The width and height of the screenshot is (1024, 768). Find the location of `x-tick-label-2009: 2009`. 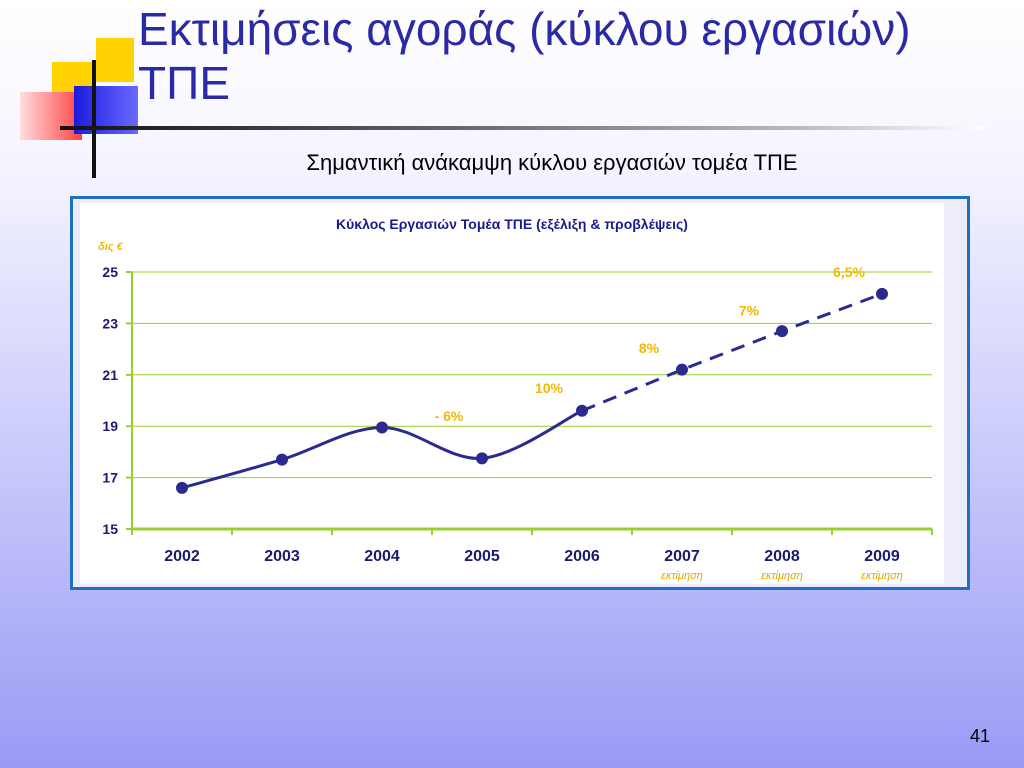

x-tick-label-2009: 2009 is located at coordinates (882, 556).